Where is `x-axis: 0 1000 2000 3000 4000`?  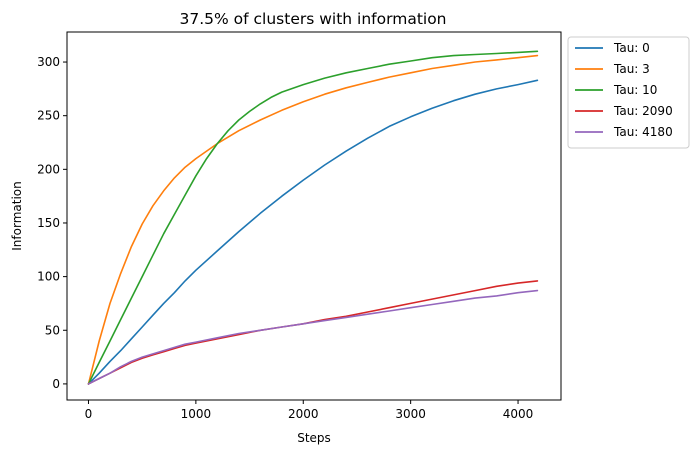
x-axis: 0 1000 2000 3000 4000 is located at coordinates (309, 410).